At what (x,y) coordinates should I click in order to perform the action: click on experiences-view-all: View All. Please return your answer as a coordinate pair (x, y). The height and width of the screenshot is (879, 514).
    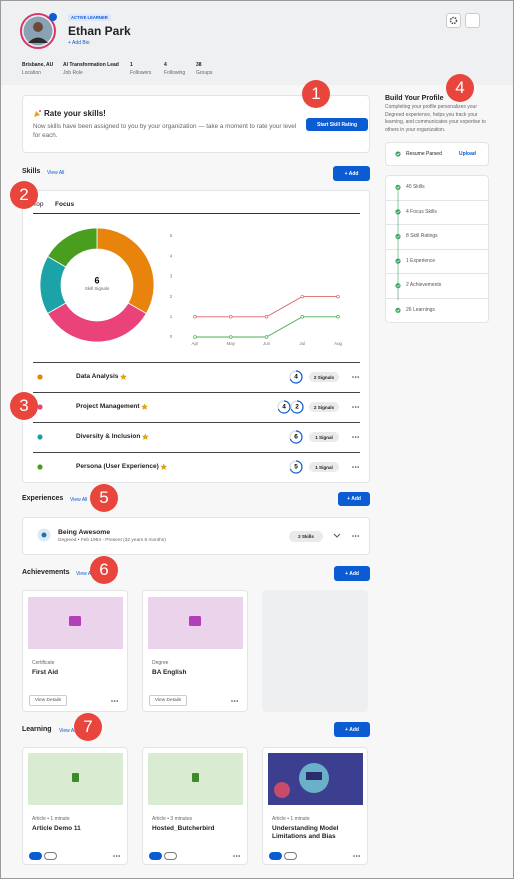
    Looking at the image, I should click on (79, 500).